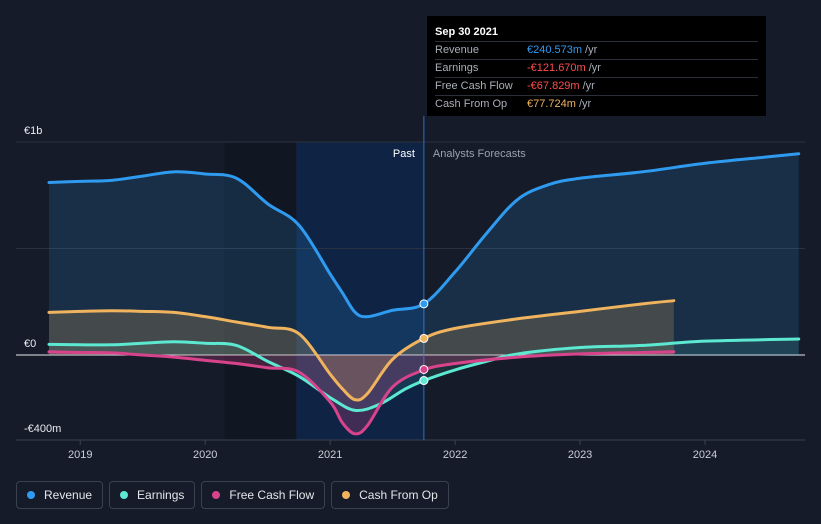  What do you see at coordinates (466, 32) in the screenshot?
I see `tooltip-date: Sep 30 2021` at bounding box center [466, 32].